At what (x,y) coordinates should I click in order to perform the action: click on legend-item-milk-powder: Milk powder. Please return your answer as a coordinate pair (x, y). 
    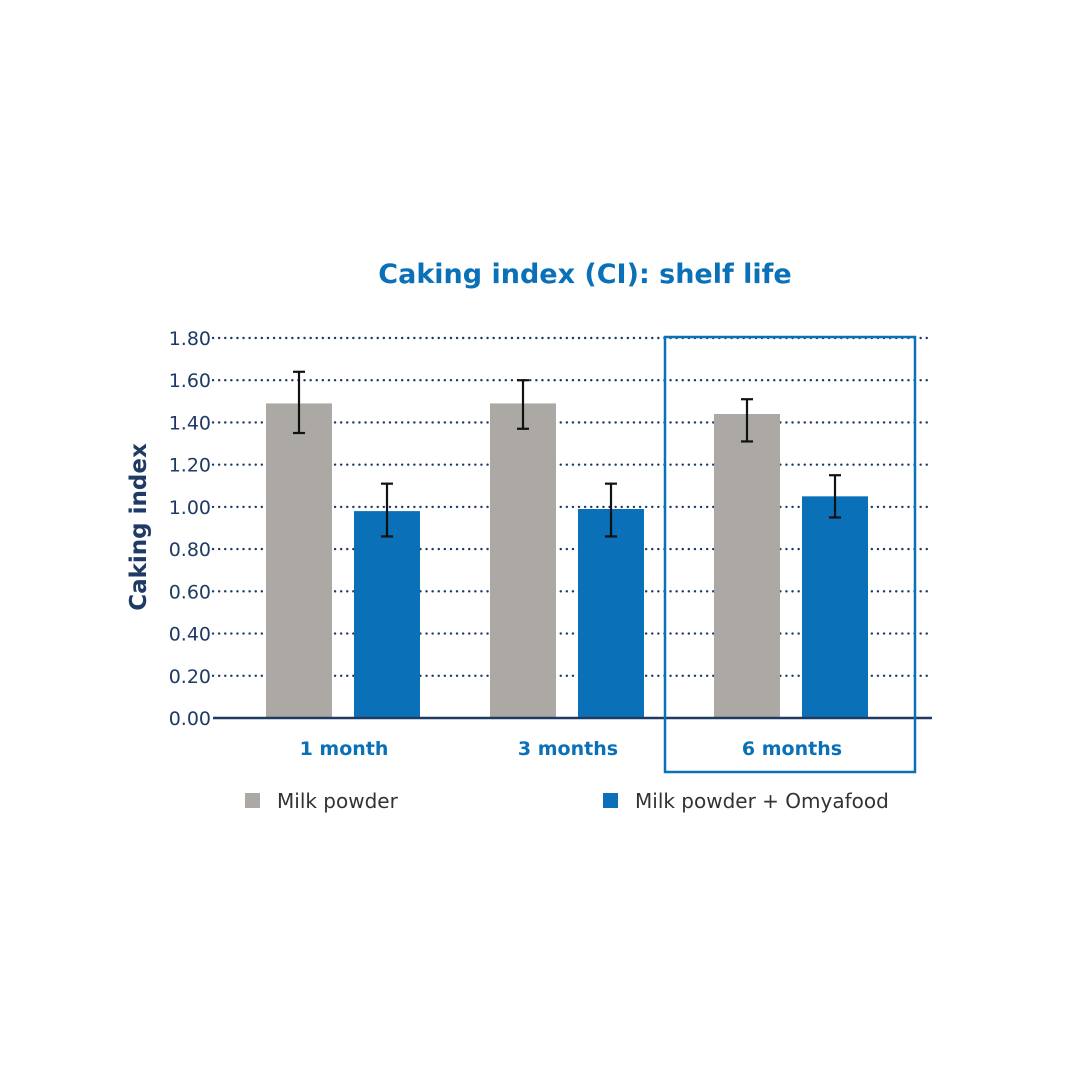
    Looking at the image, I should click on (322, 801).